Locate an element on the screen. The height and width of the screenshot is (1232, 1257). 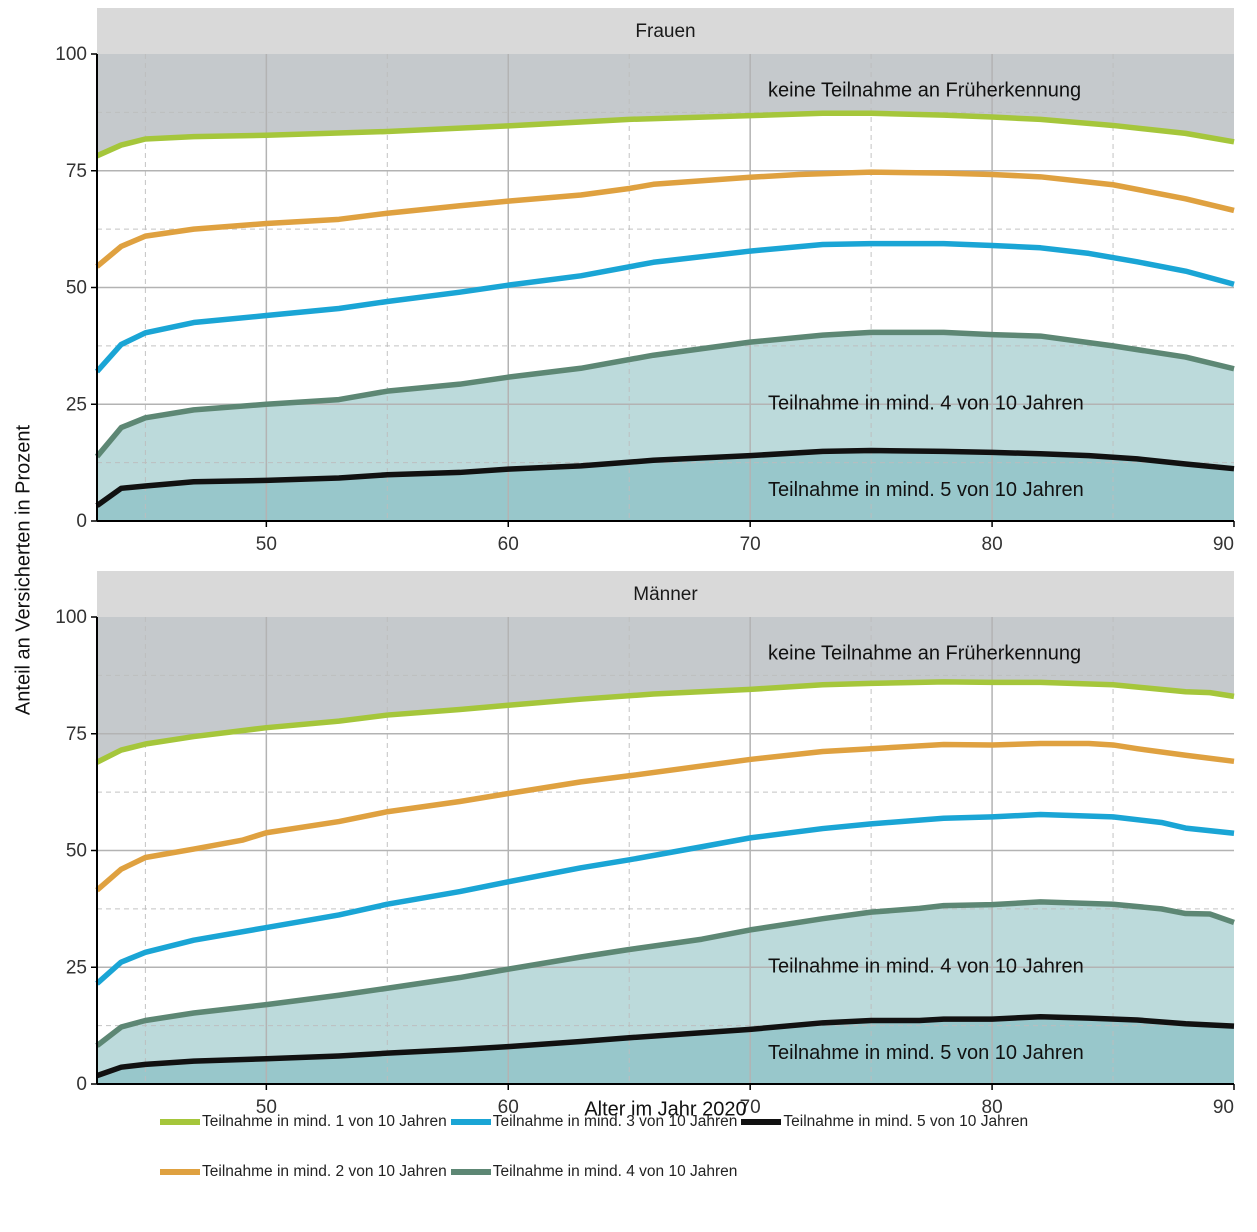
panel-2-y-tick-label: 50 is located at coordinates (76, 851).